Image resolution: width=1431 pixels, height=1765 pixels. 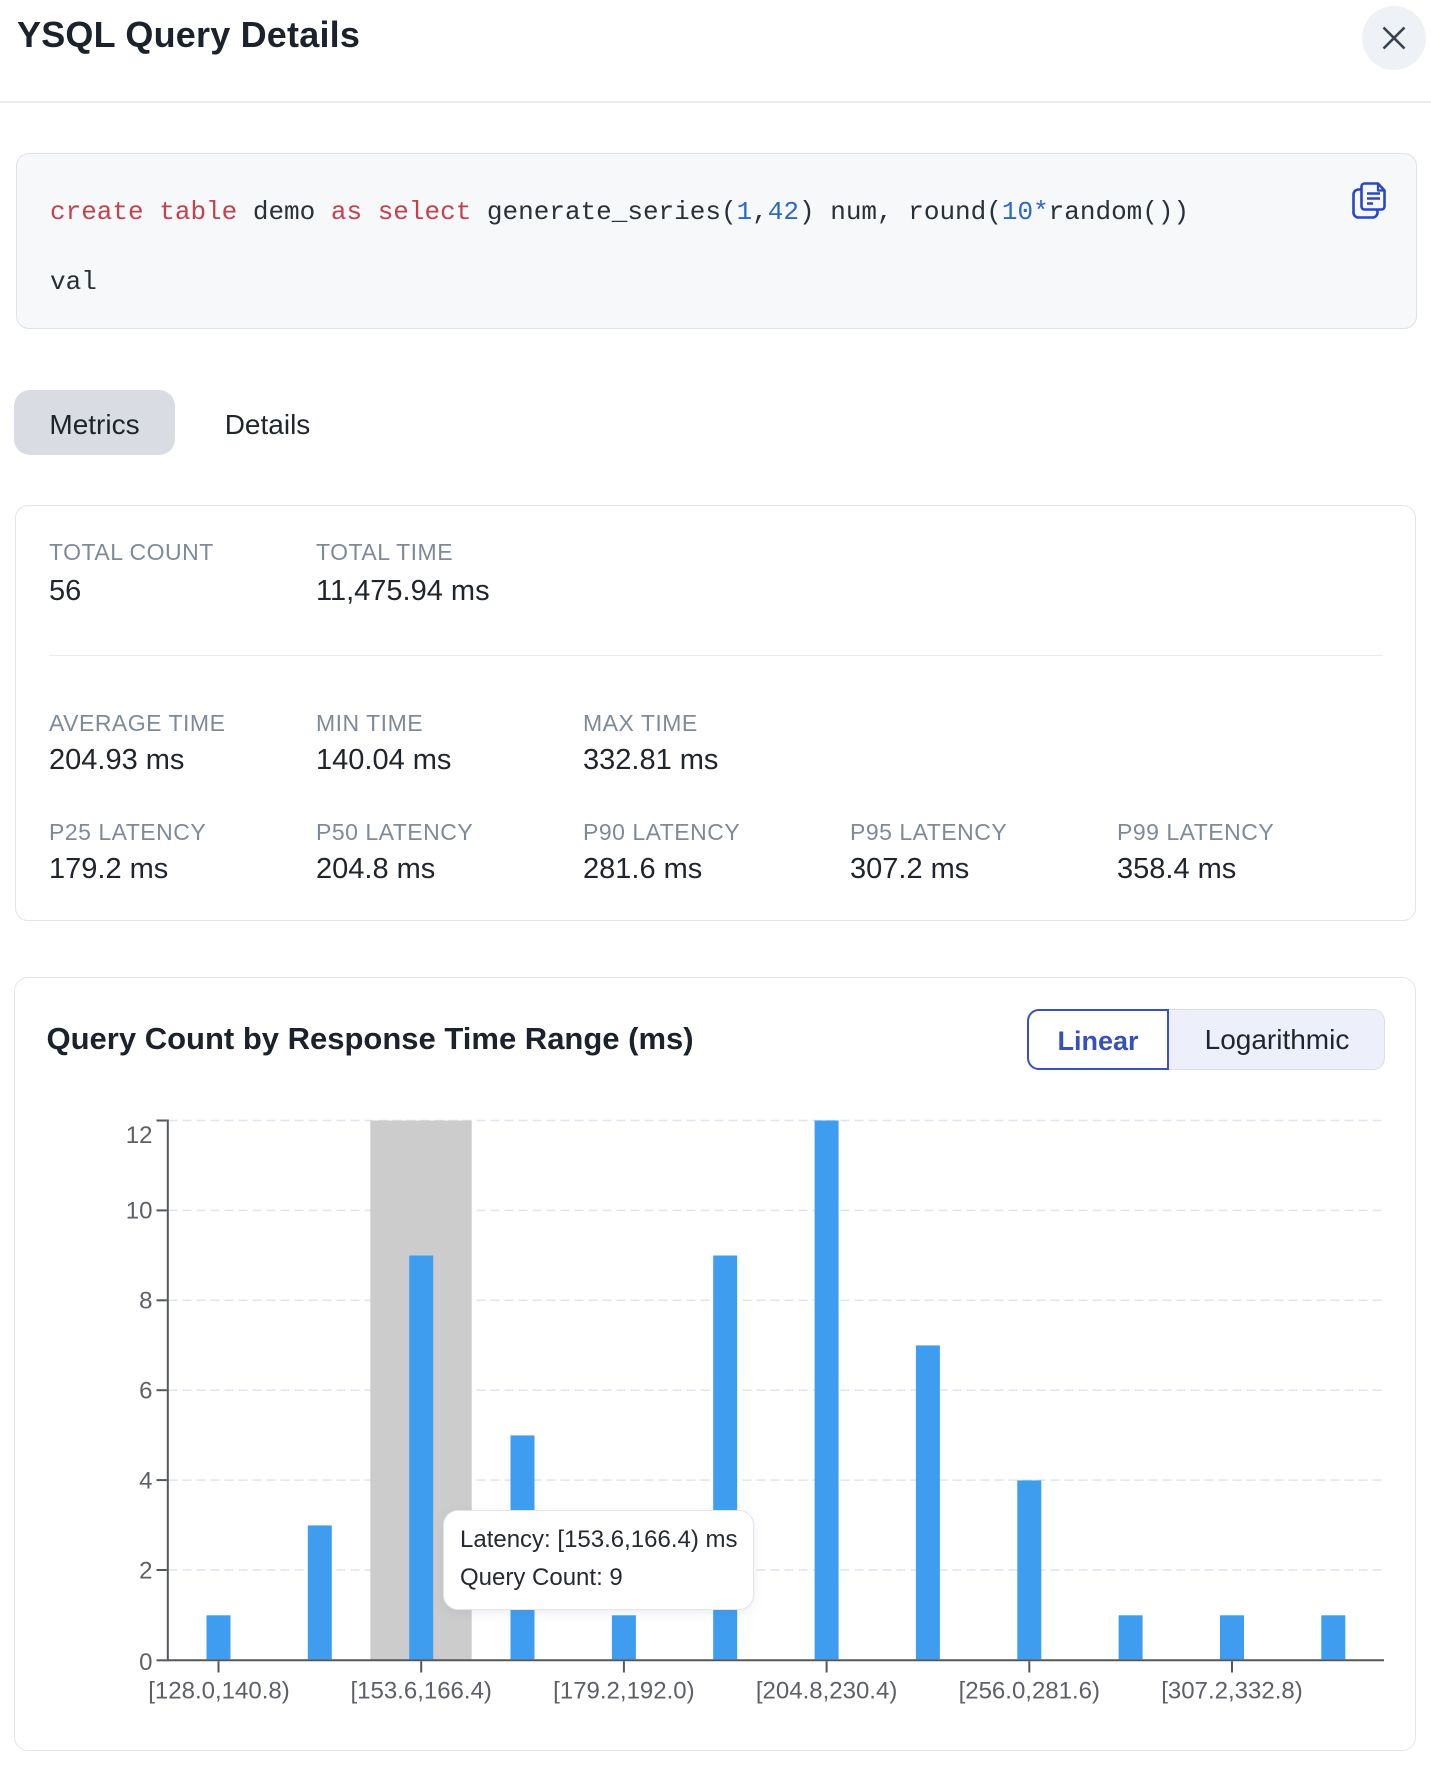 I want to click on svg-text: [128.0,140.8), so click(x=218, y=1691).